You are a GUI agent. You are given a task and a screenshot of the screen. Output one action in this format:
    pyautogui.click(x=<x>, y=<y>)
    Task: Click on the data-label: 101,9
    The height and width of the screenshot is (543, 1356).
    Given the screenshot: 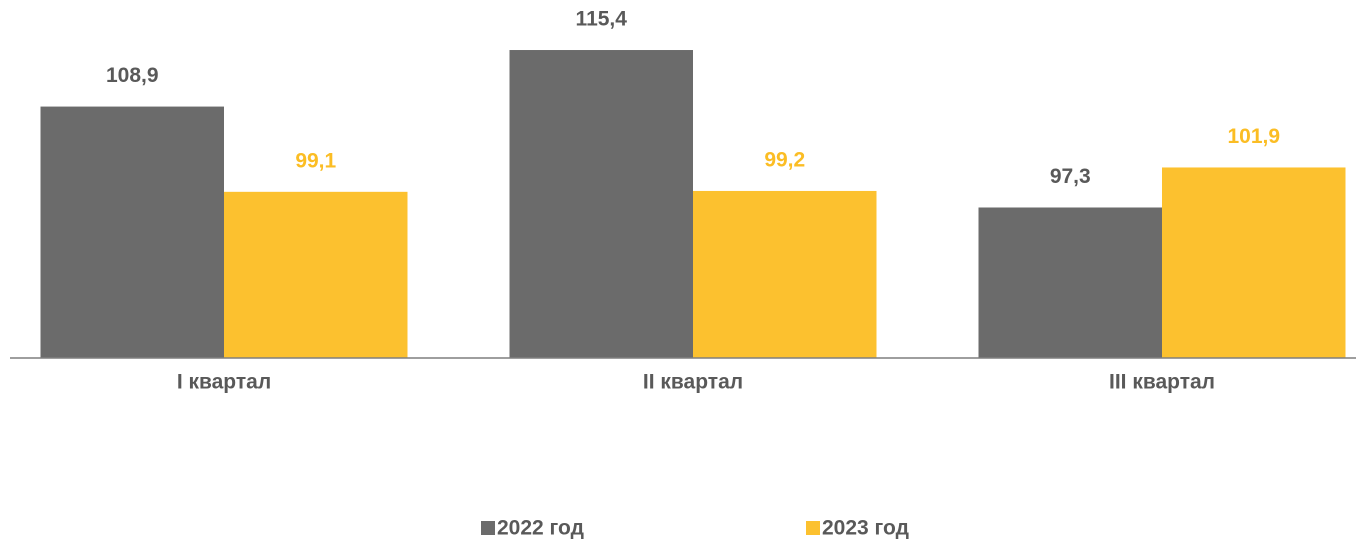 What is the action you would take?
    pyautogui.click(x=1253, y=136)
    